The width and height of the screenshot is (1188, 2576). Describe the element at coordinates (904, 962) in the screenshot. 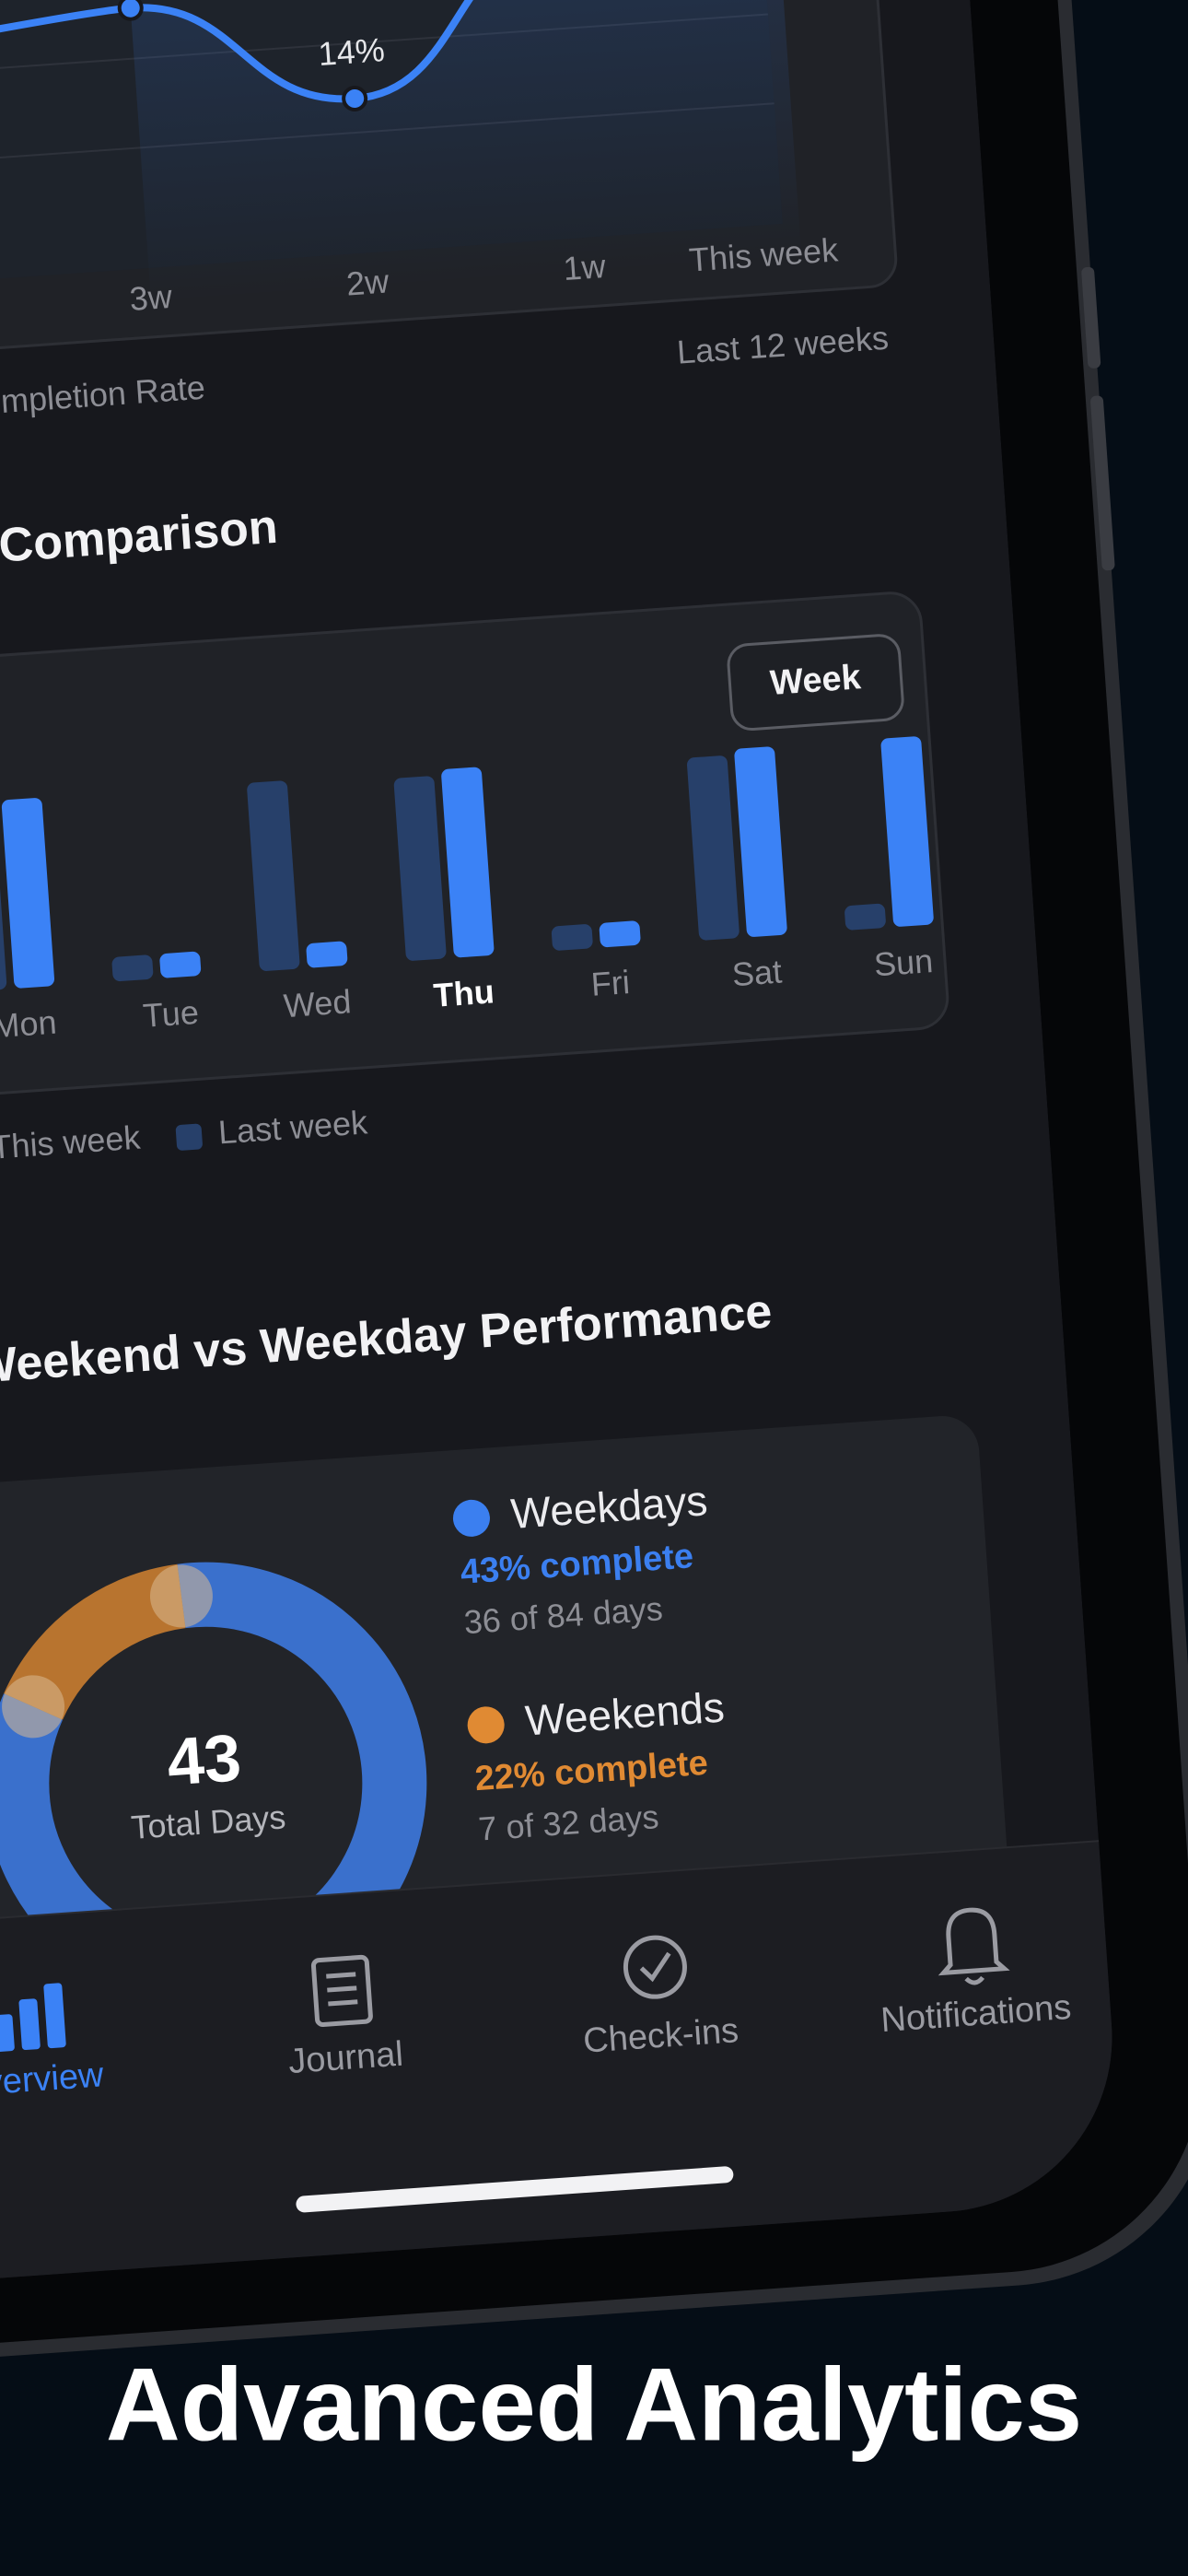

I see `x-tick-label: Sun` at that location.